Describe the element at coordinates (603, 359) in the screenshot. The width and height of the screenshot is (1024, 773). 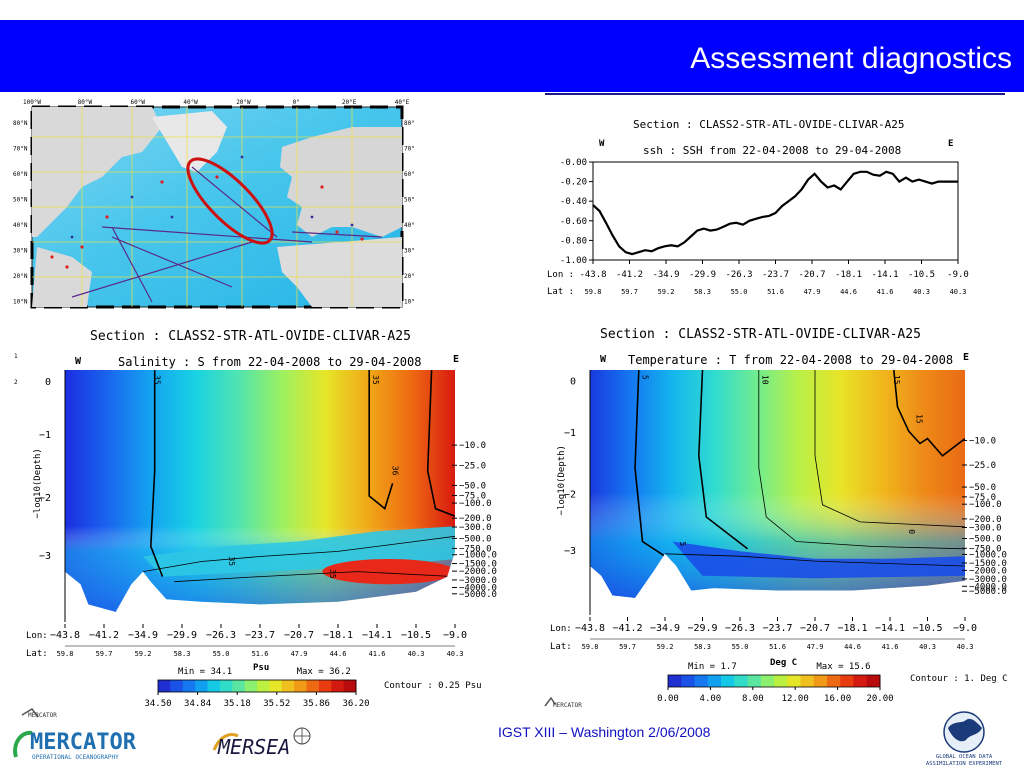
I see `section-left-label: W` at that location.